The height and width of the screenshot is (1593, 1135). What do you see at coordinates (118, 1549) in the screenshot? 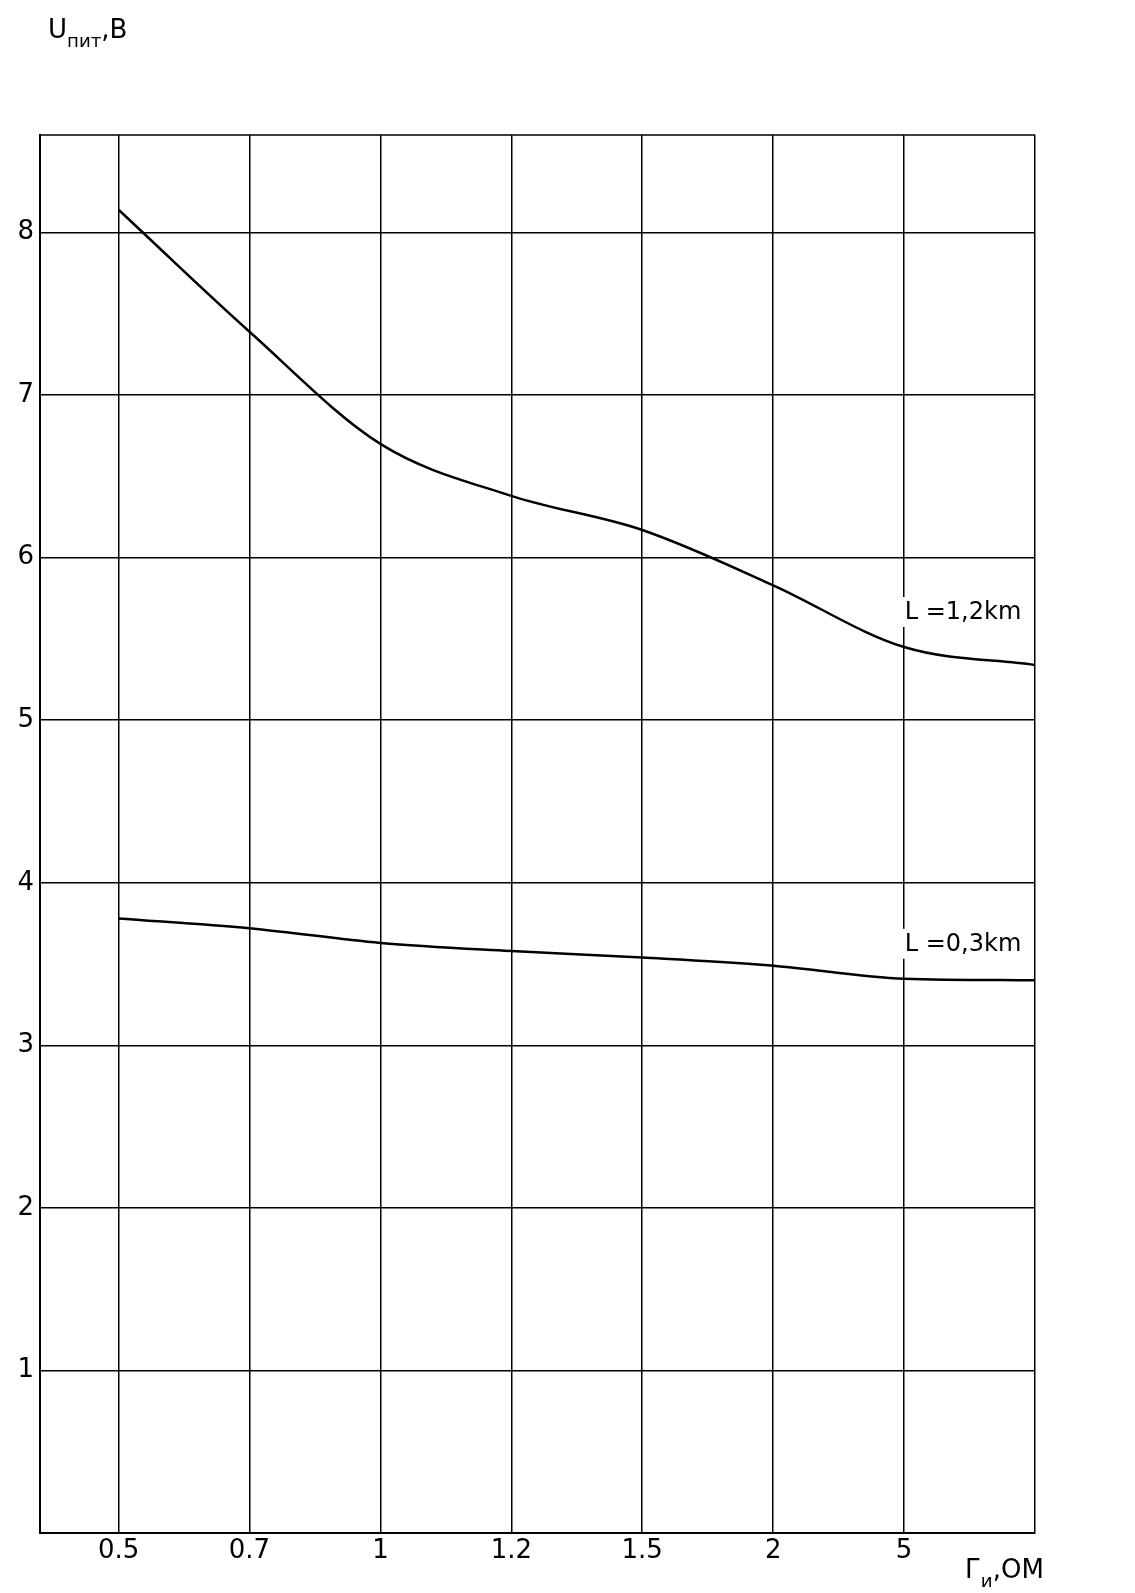
I see `x-tick-label: 0.5` at bounding box center [118, 1549].